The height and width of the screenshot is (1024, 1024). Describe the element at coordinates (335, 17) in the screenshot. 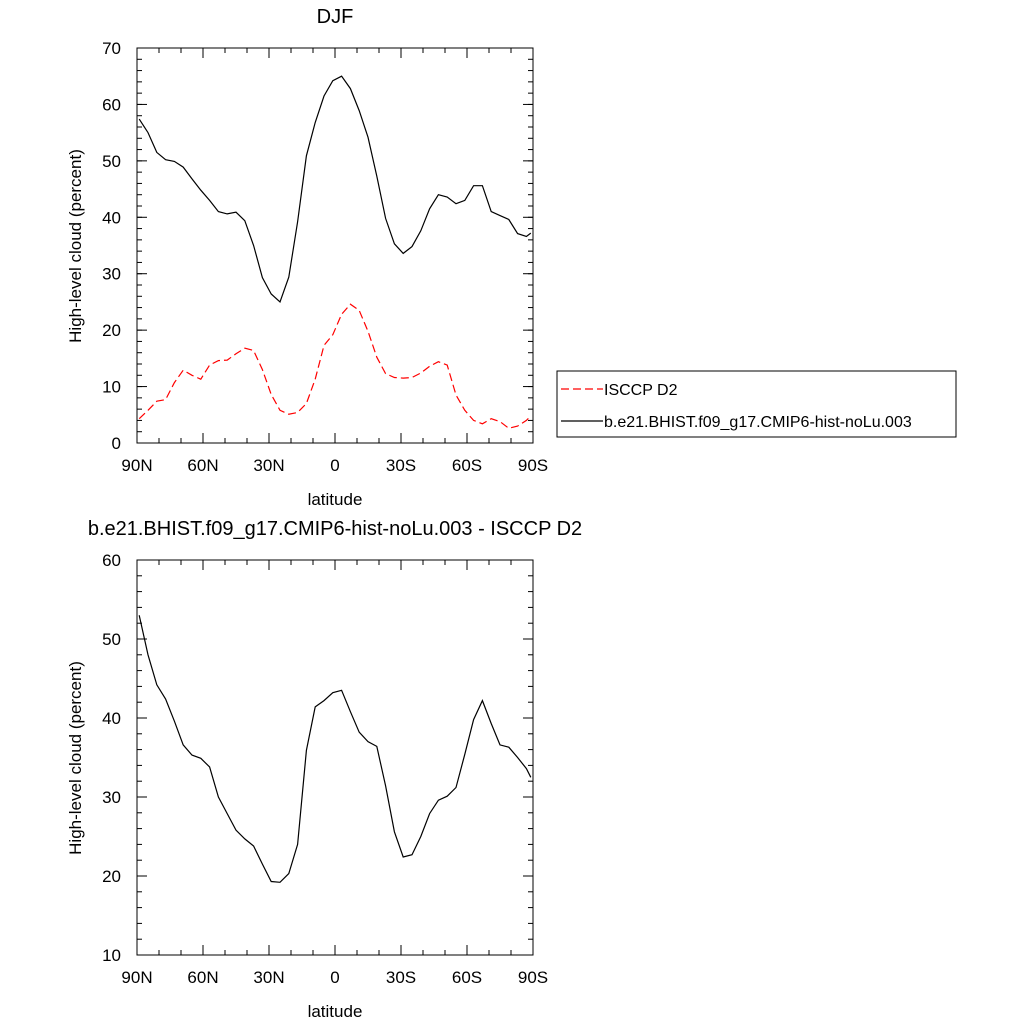

I see `chart-title: DJF` at that location.